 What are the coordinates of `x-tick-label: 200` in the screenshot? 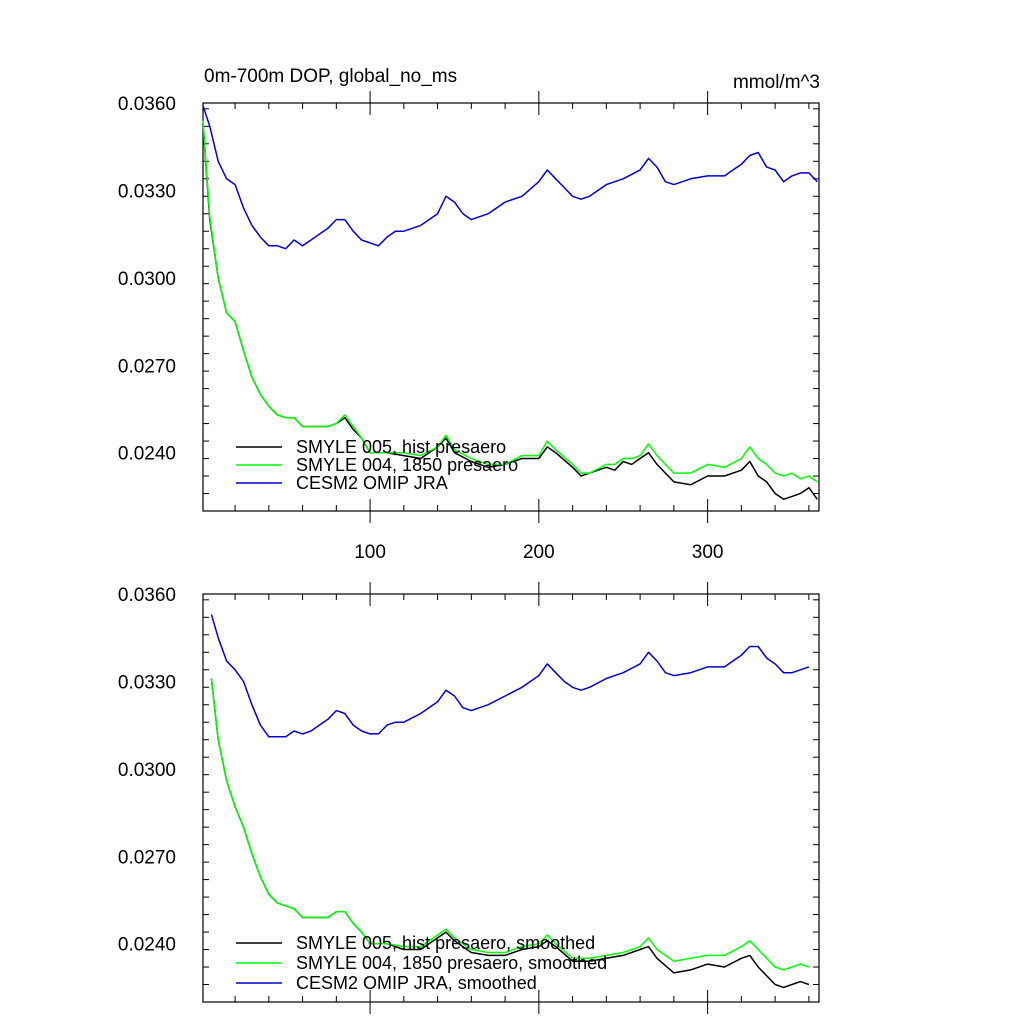 It's located at (539, 552).